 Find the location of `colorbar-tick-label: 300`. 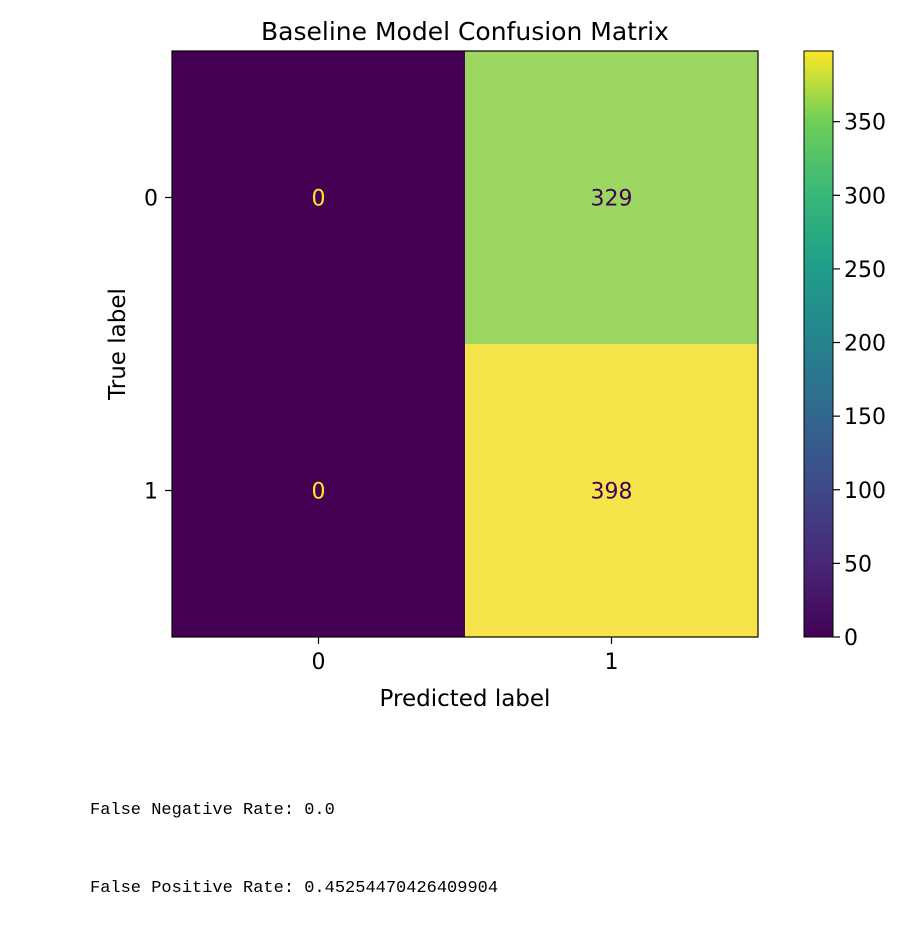

colorbar-tick-label: 300 is located at coordinates (865, 196).